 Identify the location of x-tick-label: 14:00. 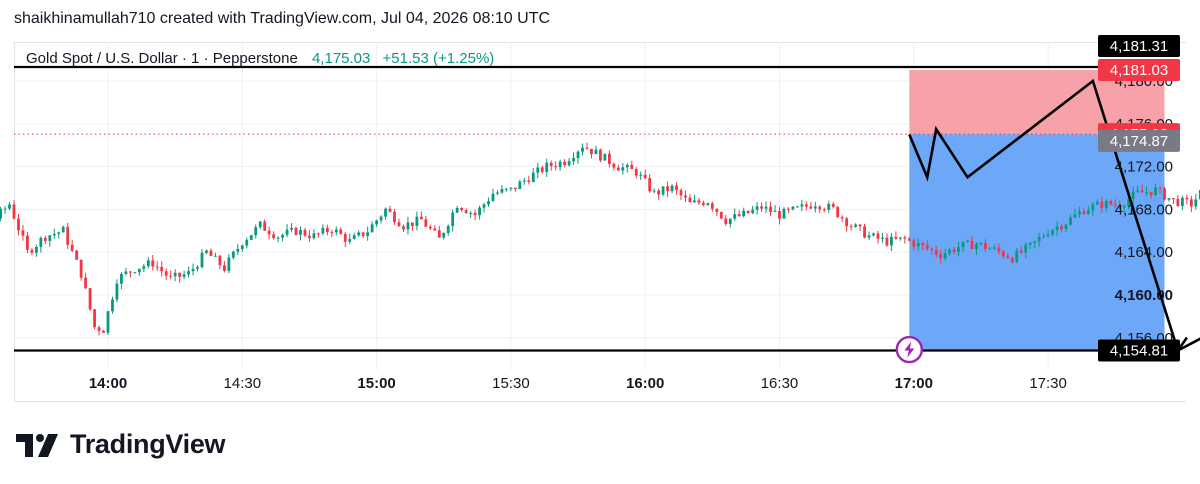
(108, 383).